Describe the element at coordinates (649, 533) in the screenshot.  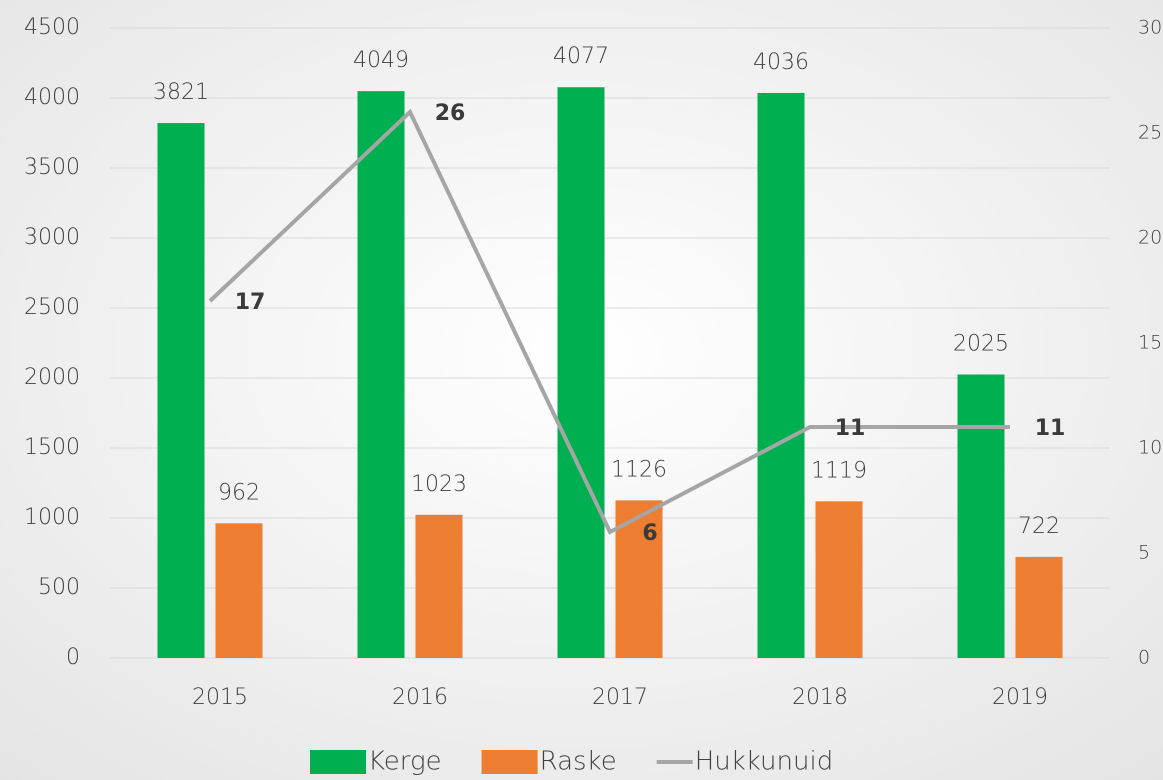
I see `data-label: 6` at that location.